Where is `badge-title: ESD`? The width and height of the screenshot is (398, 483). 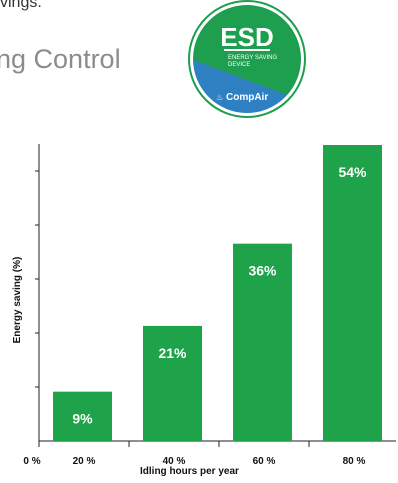 badge-title: ESD is located at coordinates (246, 37).